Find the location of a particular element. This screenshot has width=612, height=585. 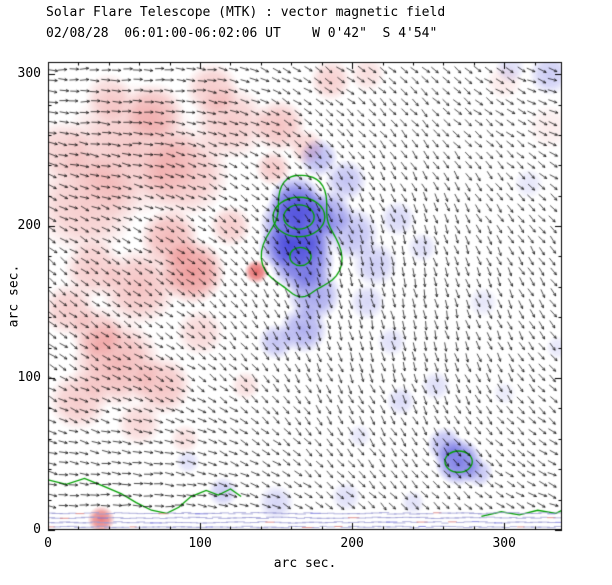

x-axis-label: arc sec. is located at coordinates (305, 563).